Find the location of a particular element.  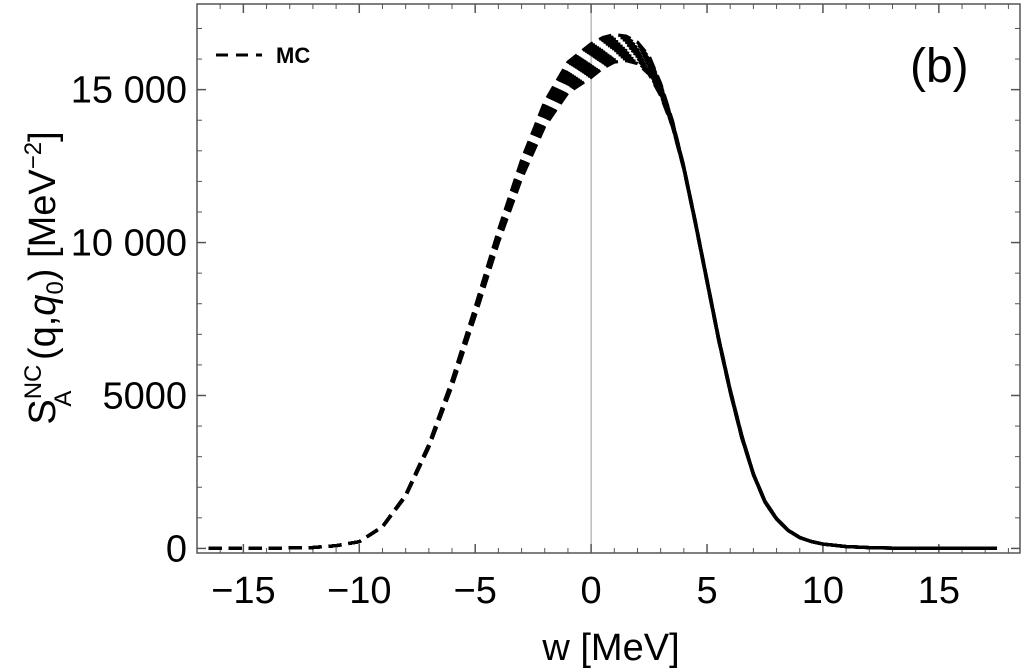

x-tick-label: 5 is located at coordinates (706, 591).